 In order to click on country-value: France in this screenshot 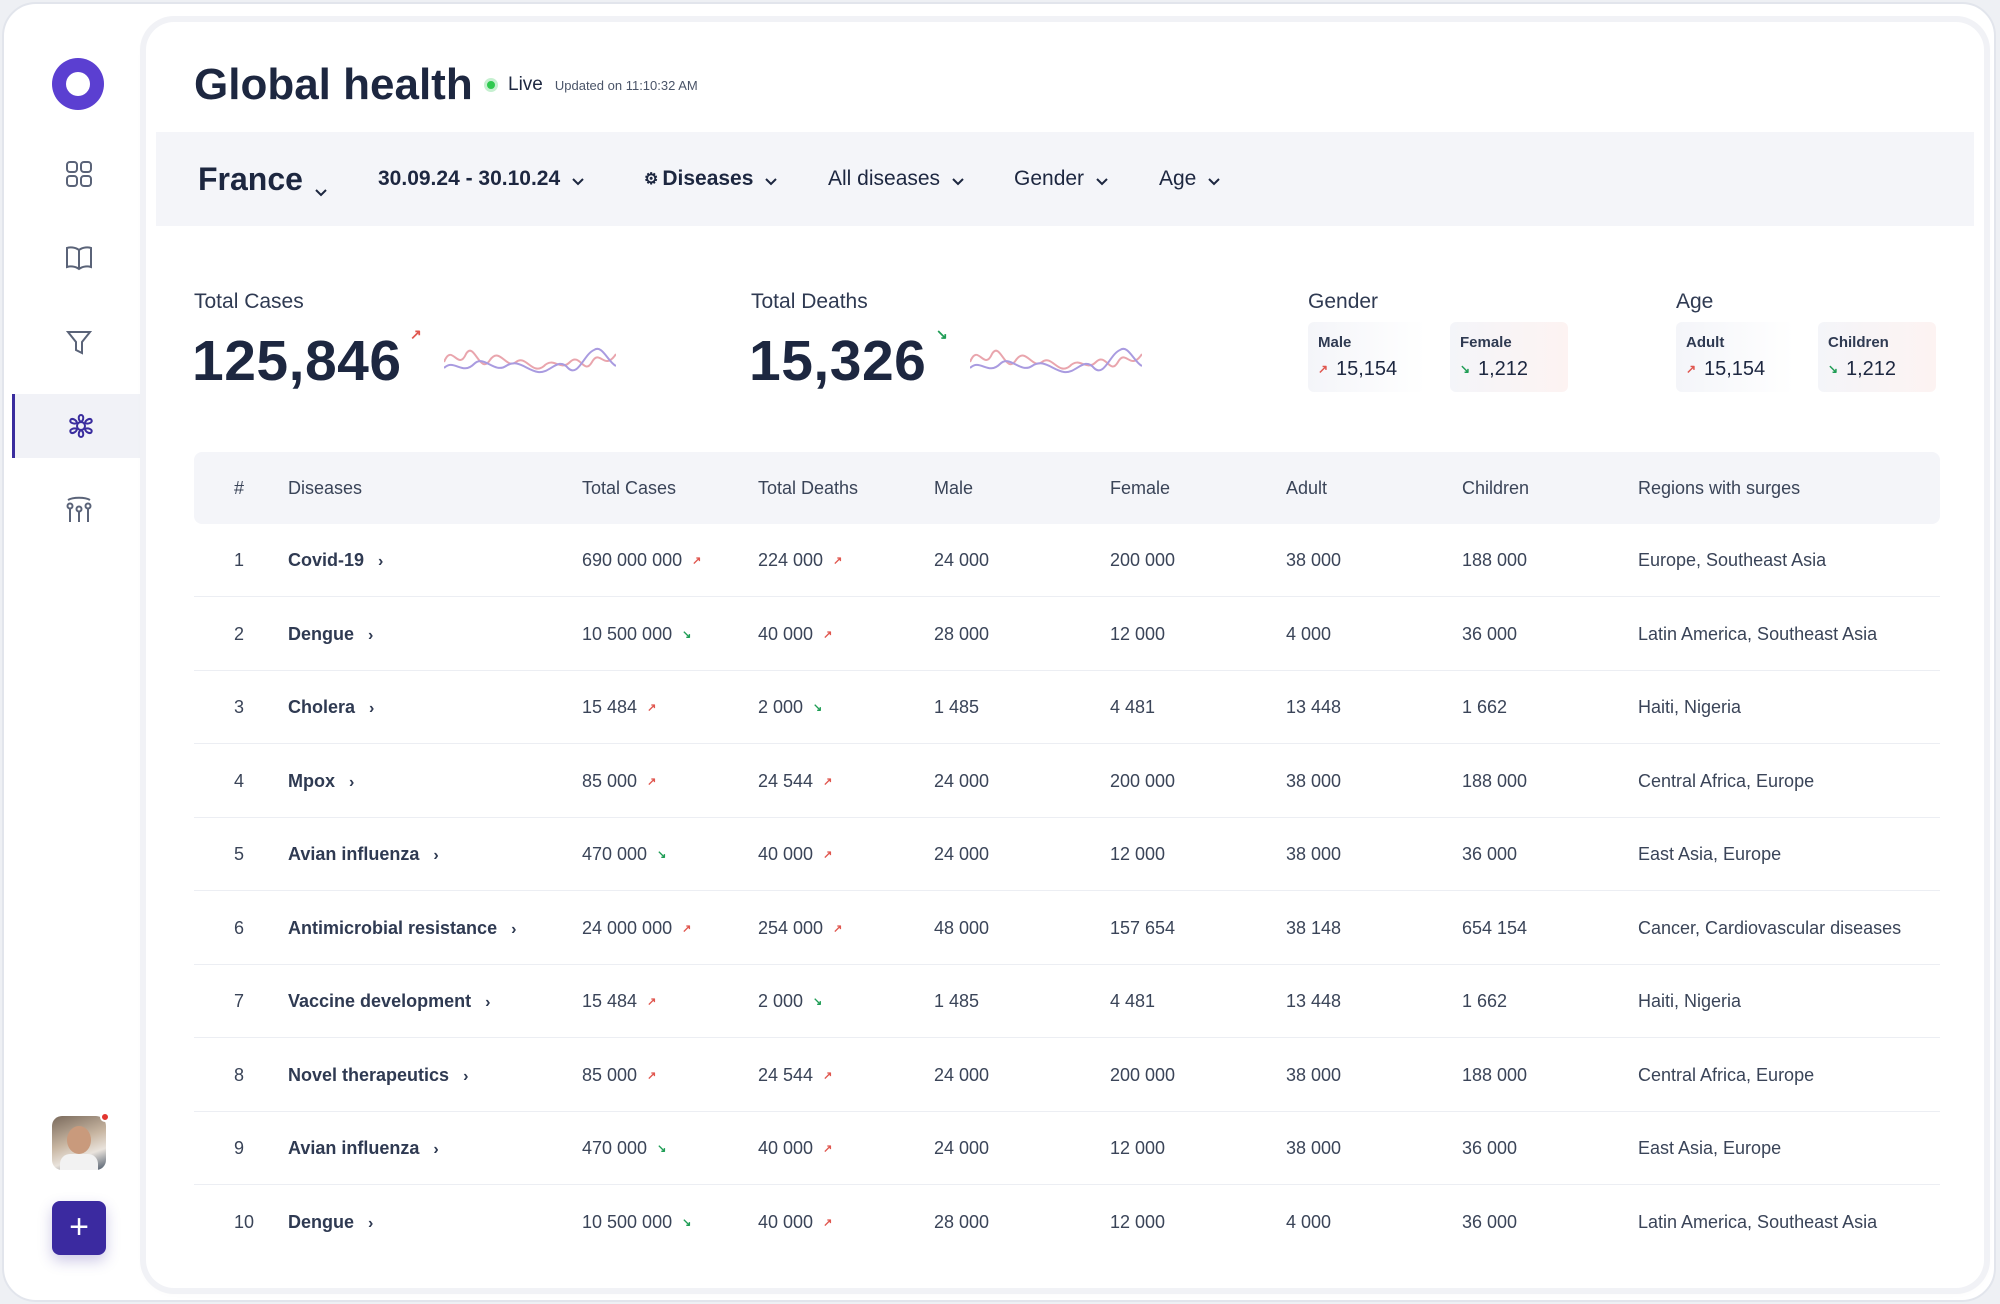, I will do `click(250, 178)`.